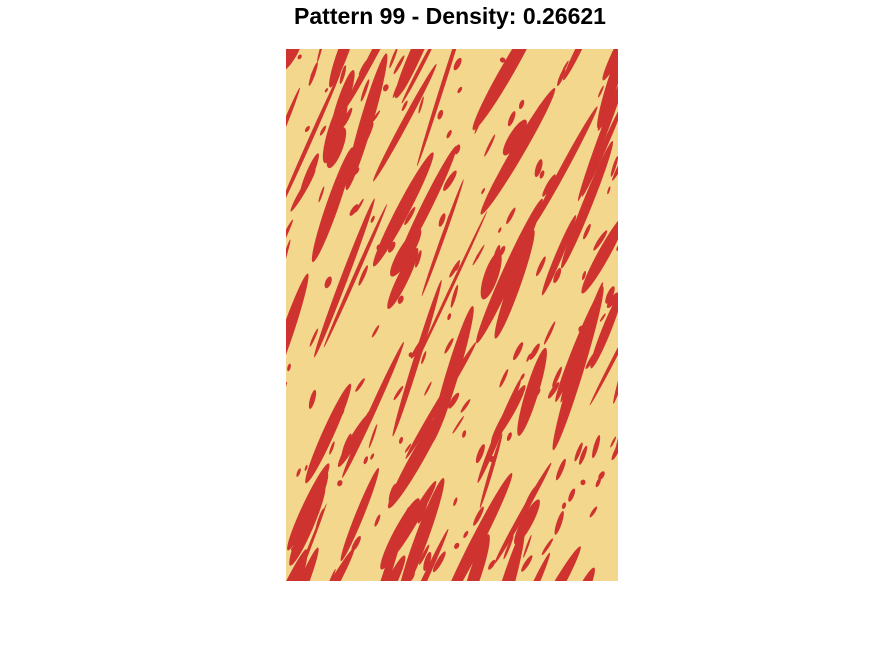 This screenshot has width=872, height=654. I want to click on plot-title: Pattern 99 - Density: 0.26621, so click(450, 16).